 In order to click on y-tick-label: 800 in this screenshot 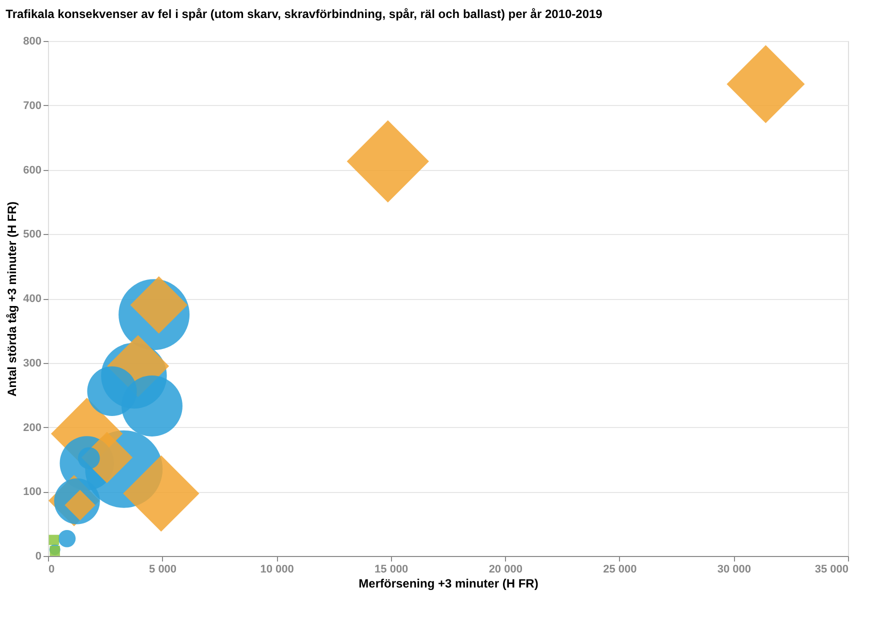, I will do `click(32, 42)`.